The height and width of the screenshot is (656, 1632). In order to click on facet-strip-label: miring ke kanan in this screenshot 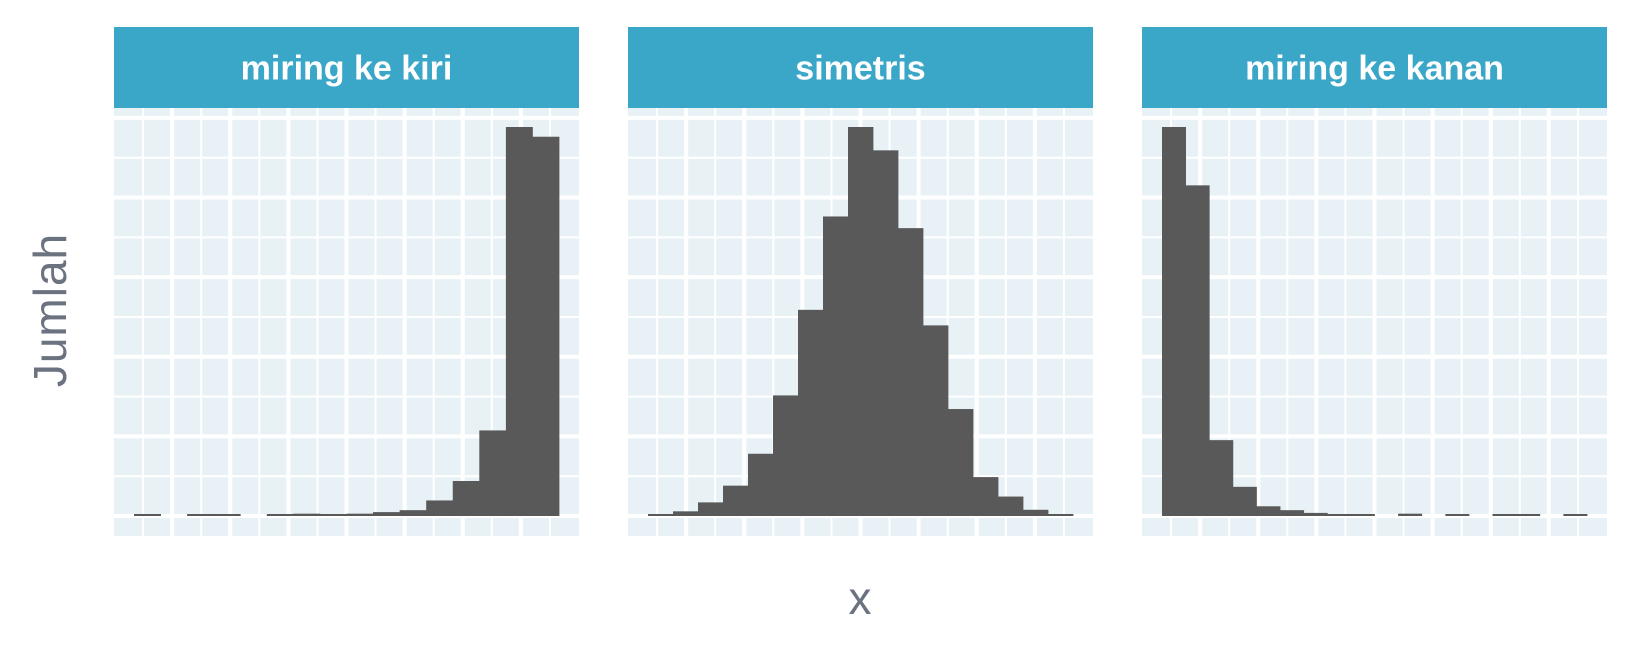, I will do `click(1374, 69)`.